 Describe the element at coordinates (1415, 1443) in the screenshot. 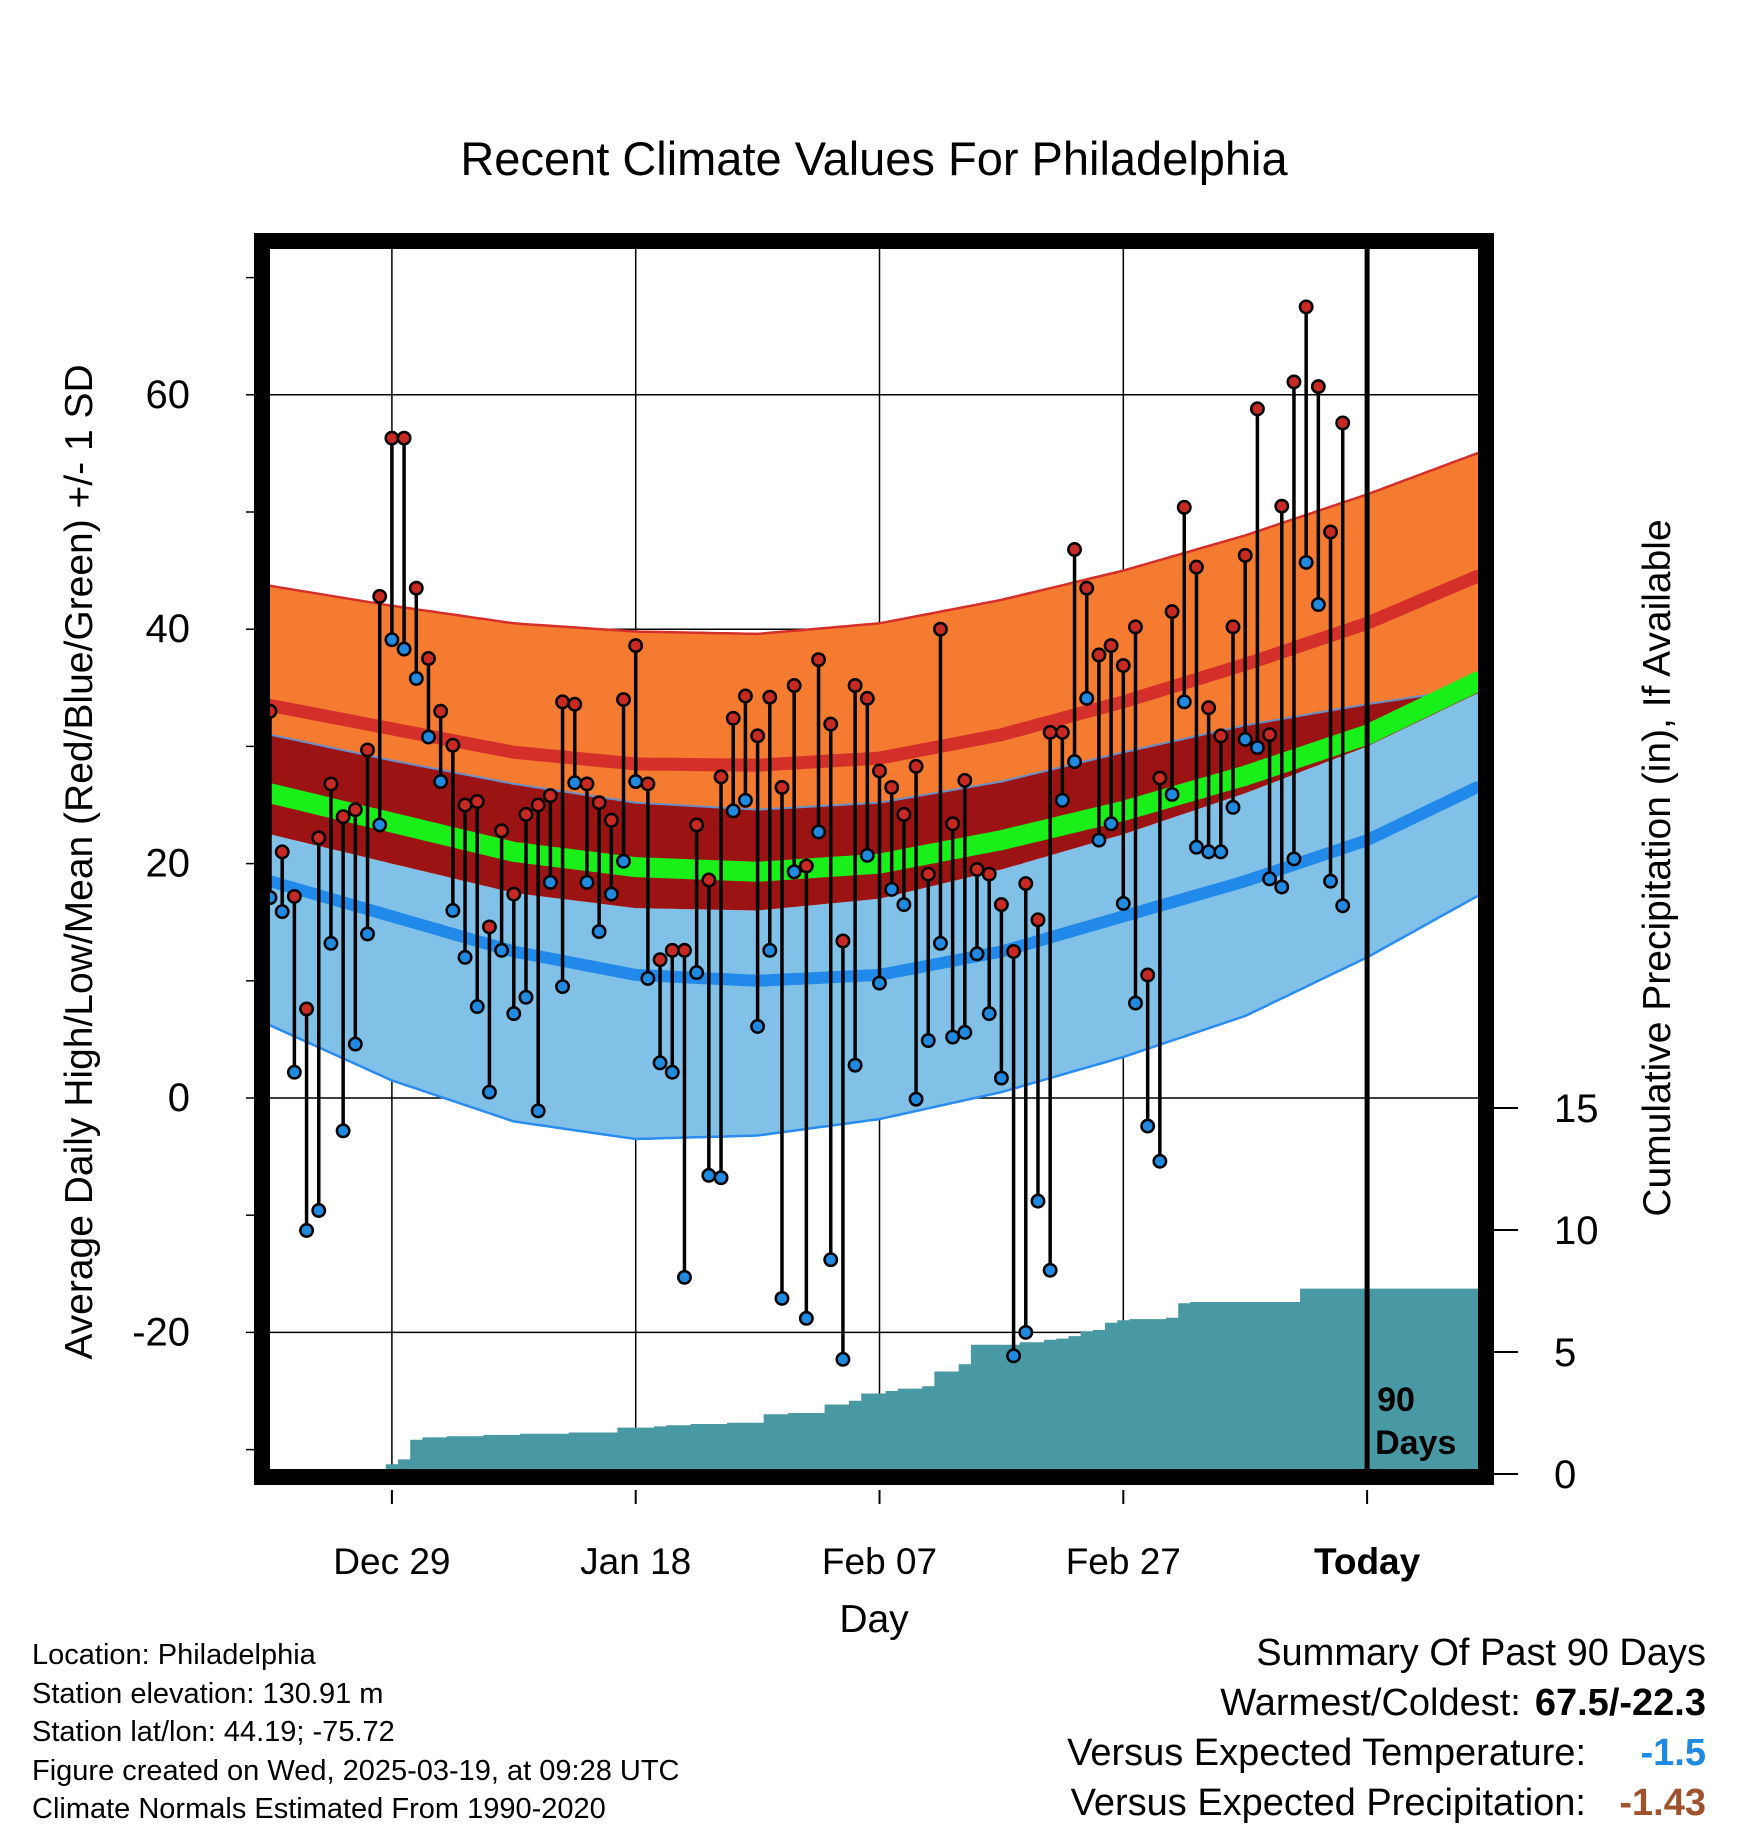

I see `today-days-text: Days` at that location.